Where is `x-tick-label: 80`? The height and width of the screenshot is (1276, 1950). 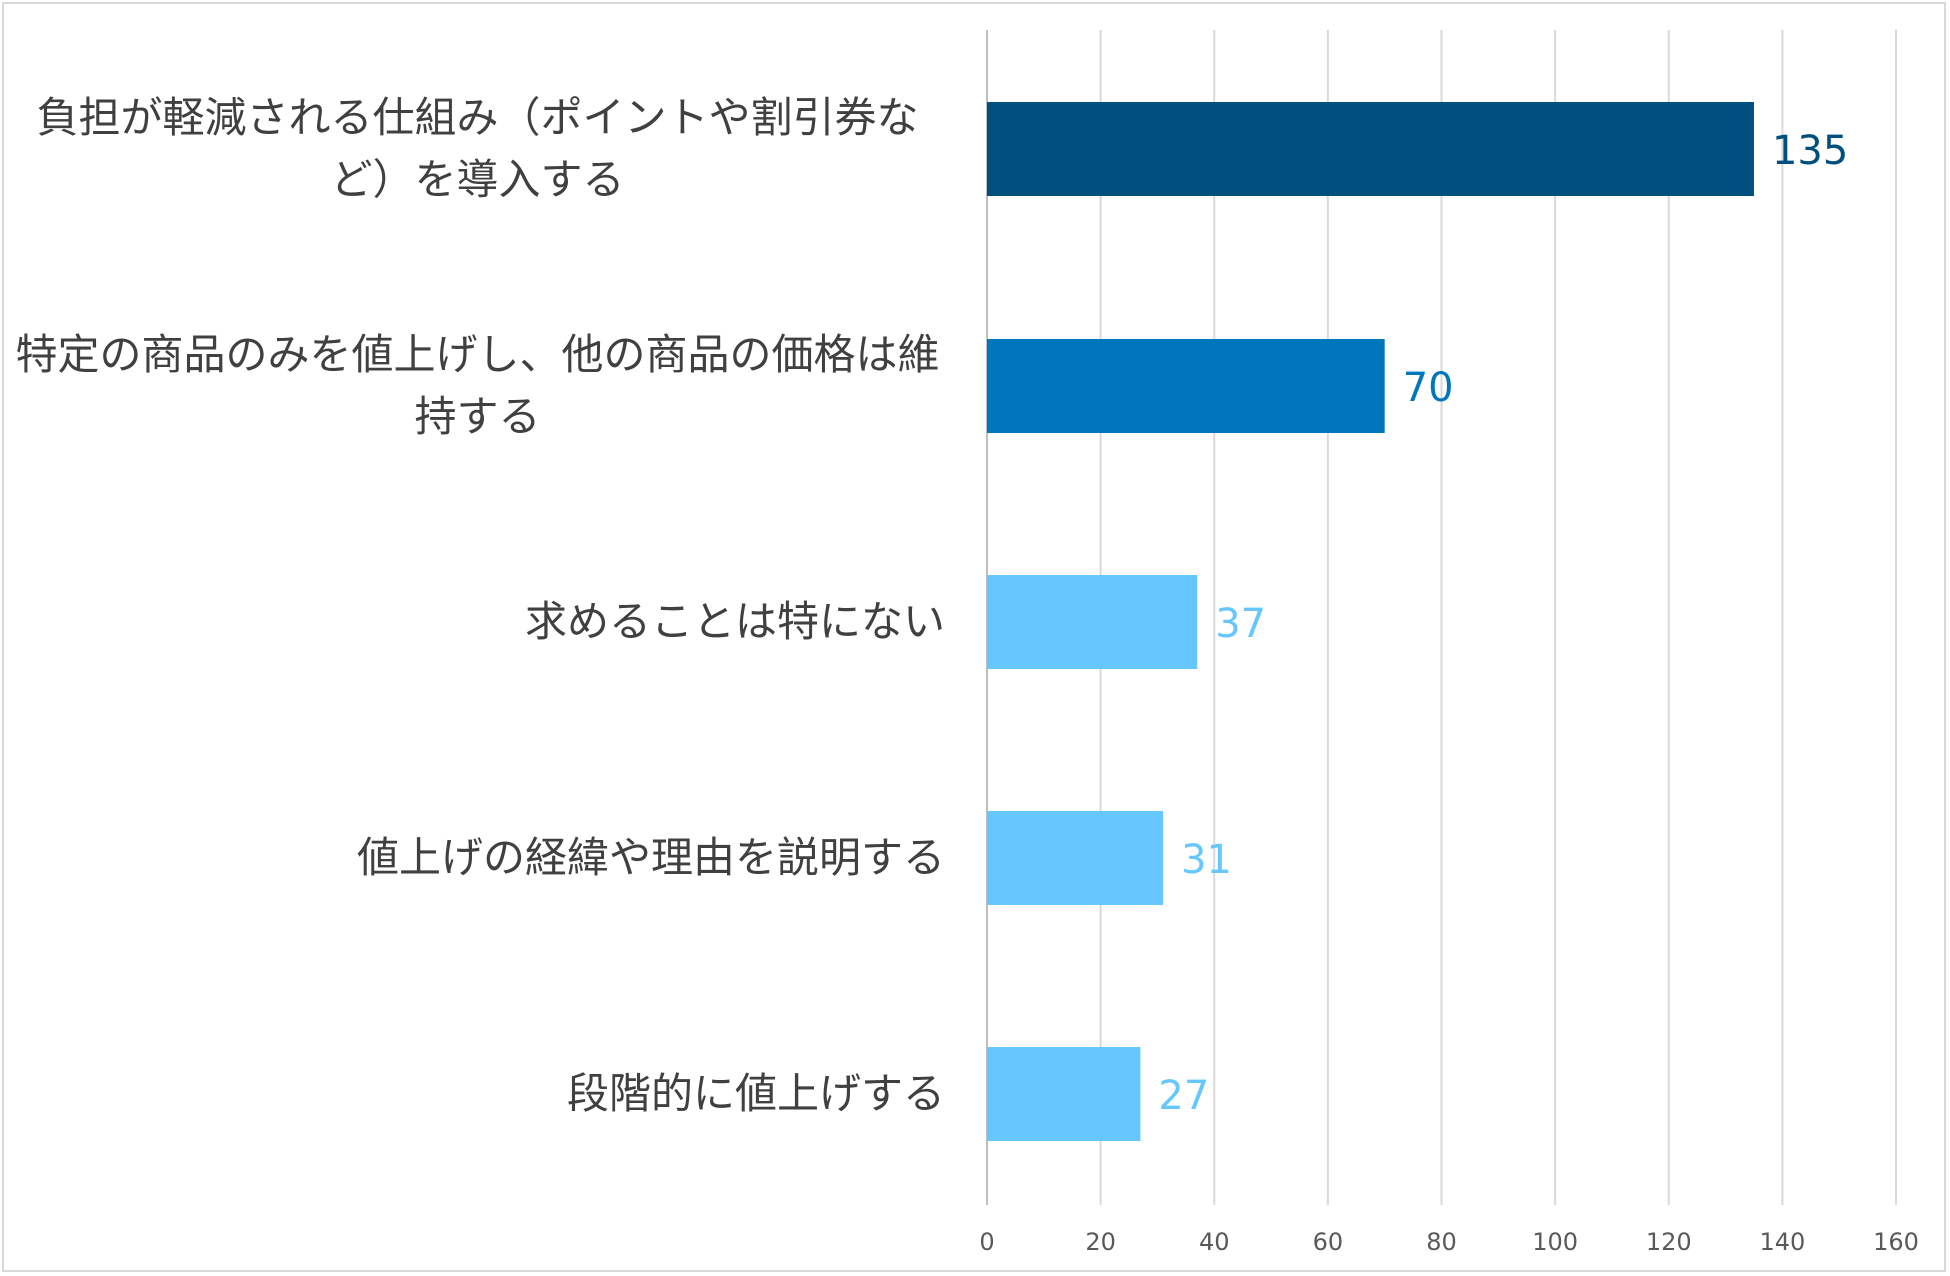 x-tick-label: 80 is located at coordinates (1441, 1242).